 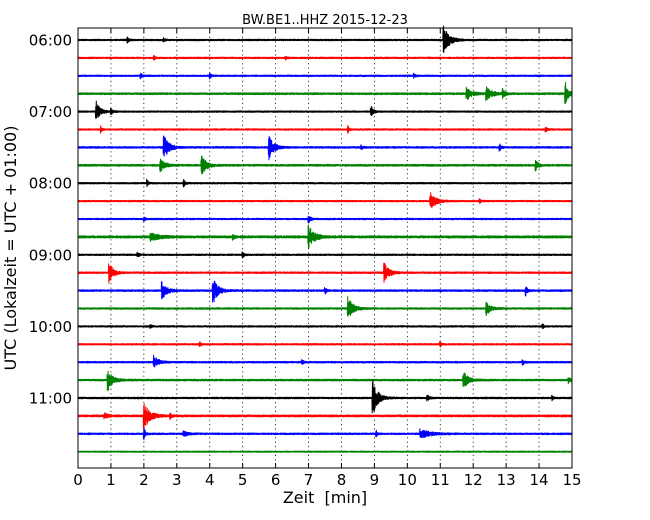 What do you see at coordinates (243, 480) in the screenshot?
I see `x-tick-label-5: 5` at bounding box center [243, 480].